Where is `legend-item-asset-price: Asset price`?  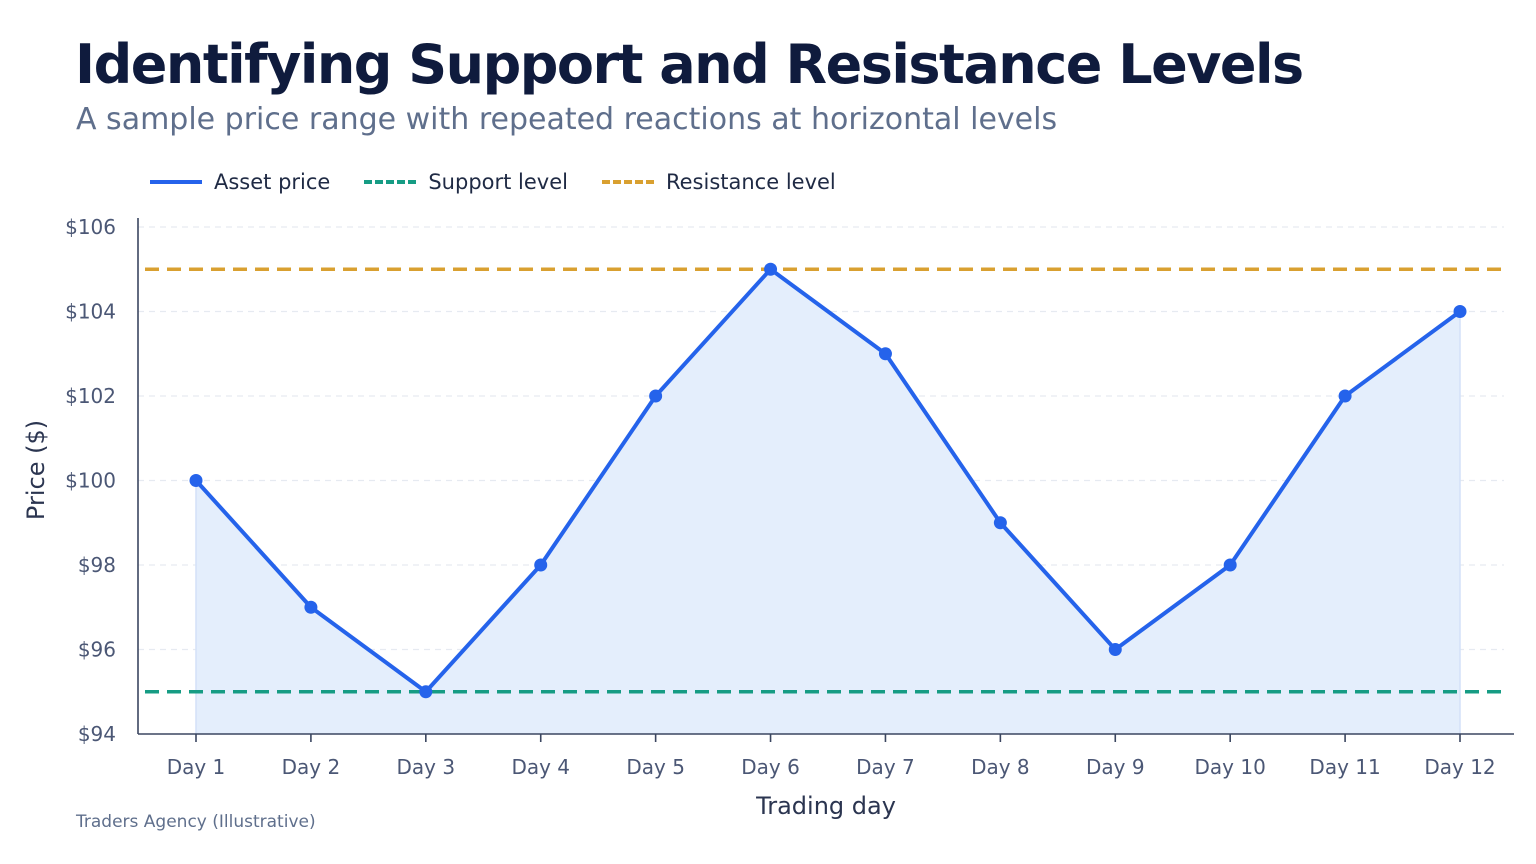
legend-item-asset-price: Asset price is located at coordinates (240, 182).